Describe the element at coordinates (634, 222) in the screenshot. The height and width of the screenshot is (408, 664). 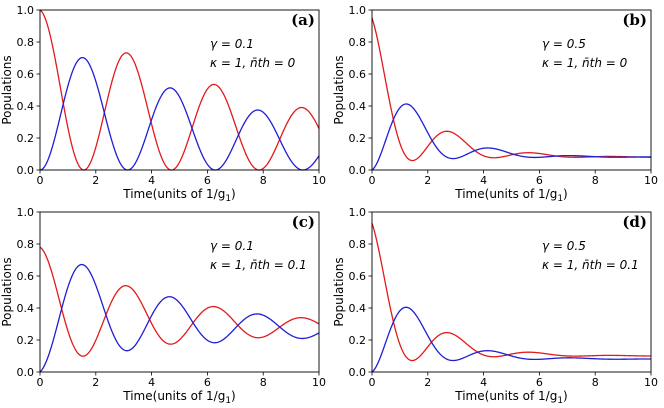
I see `panel-label: (d)` at that location.